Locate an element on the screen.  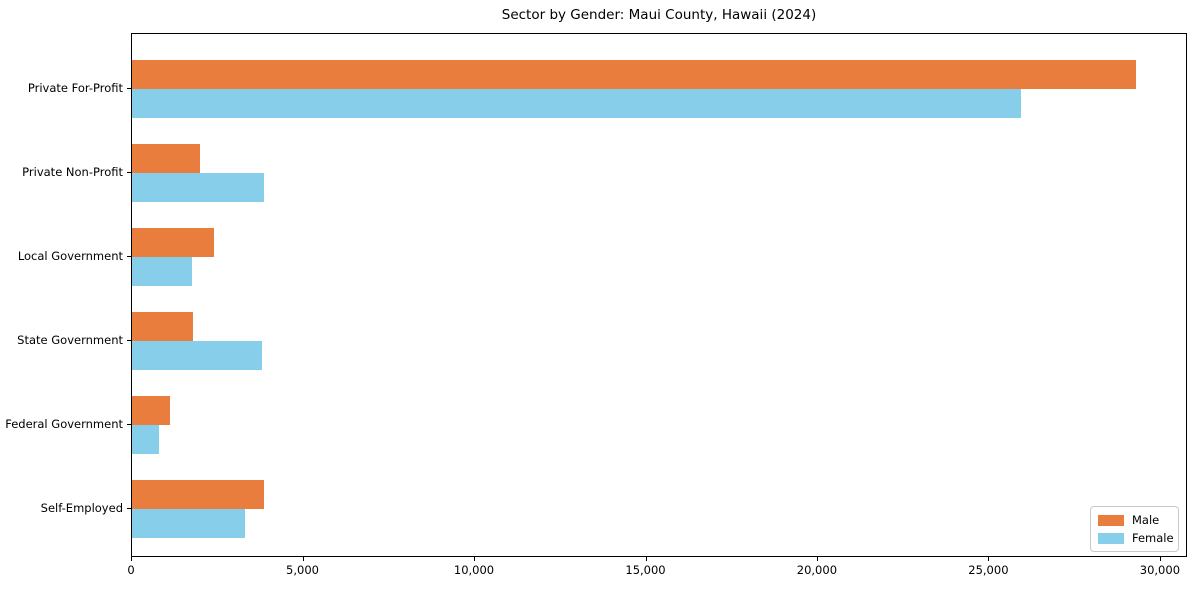
y-tick-label-local-government: Local Government is located at coordinates (70, 256).